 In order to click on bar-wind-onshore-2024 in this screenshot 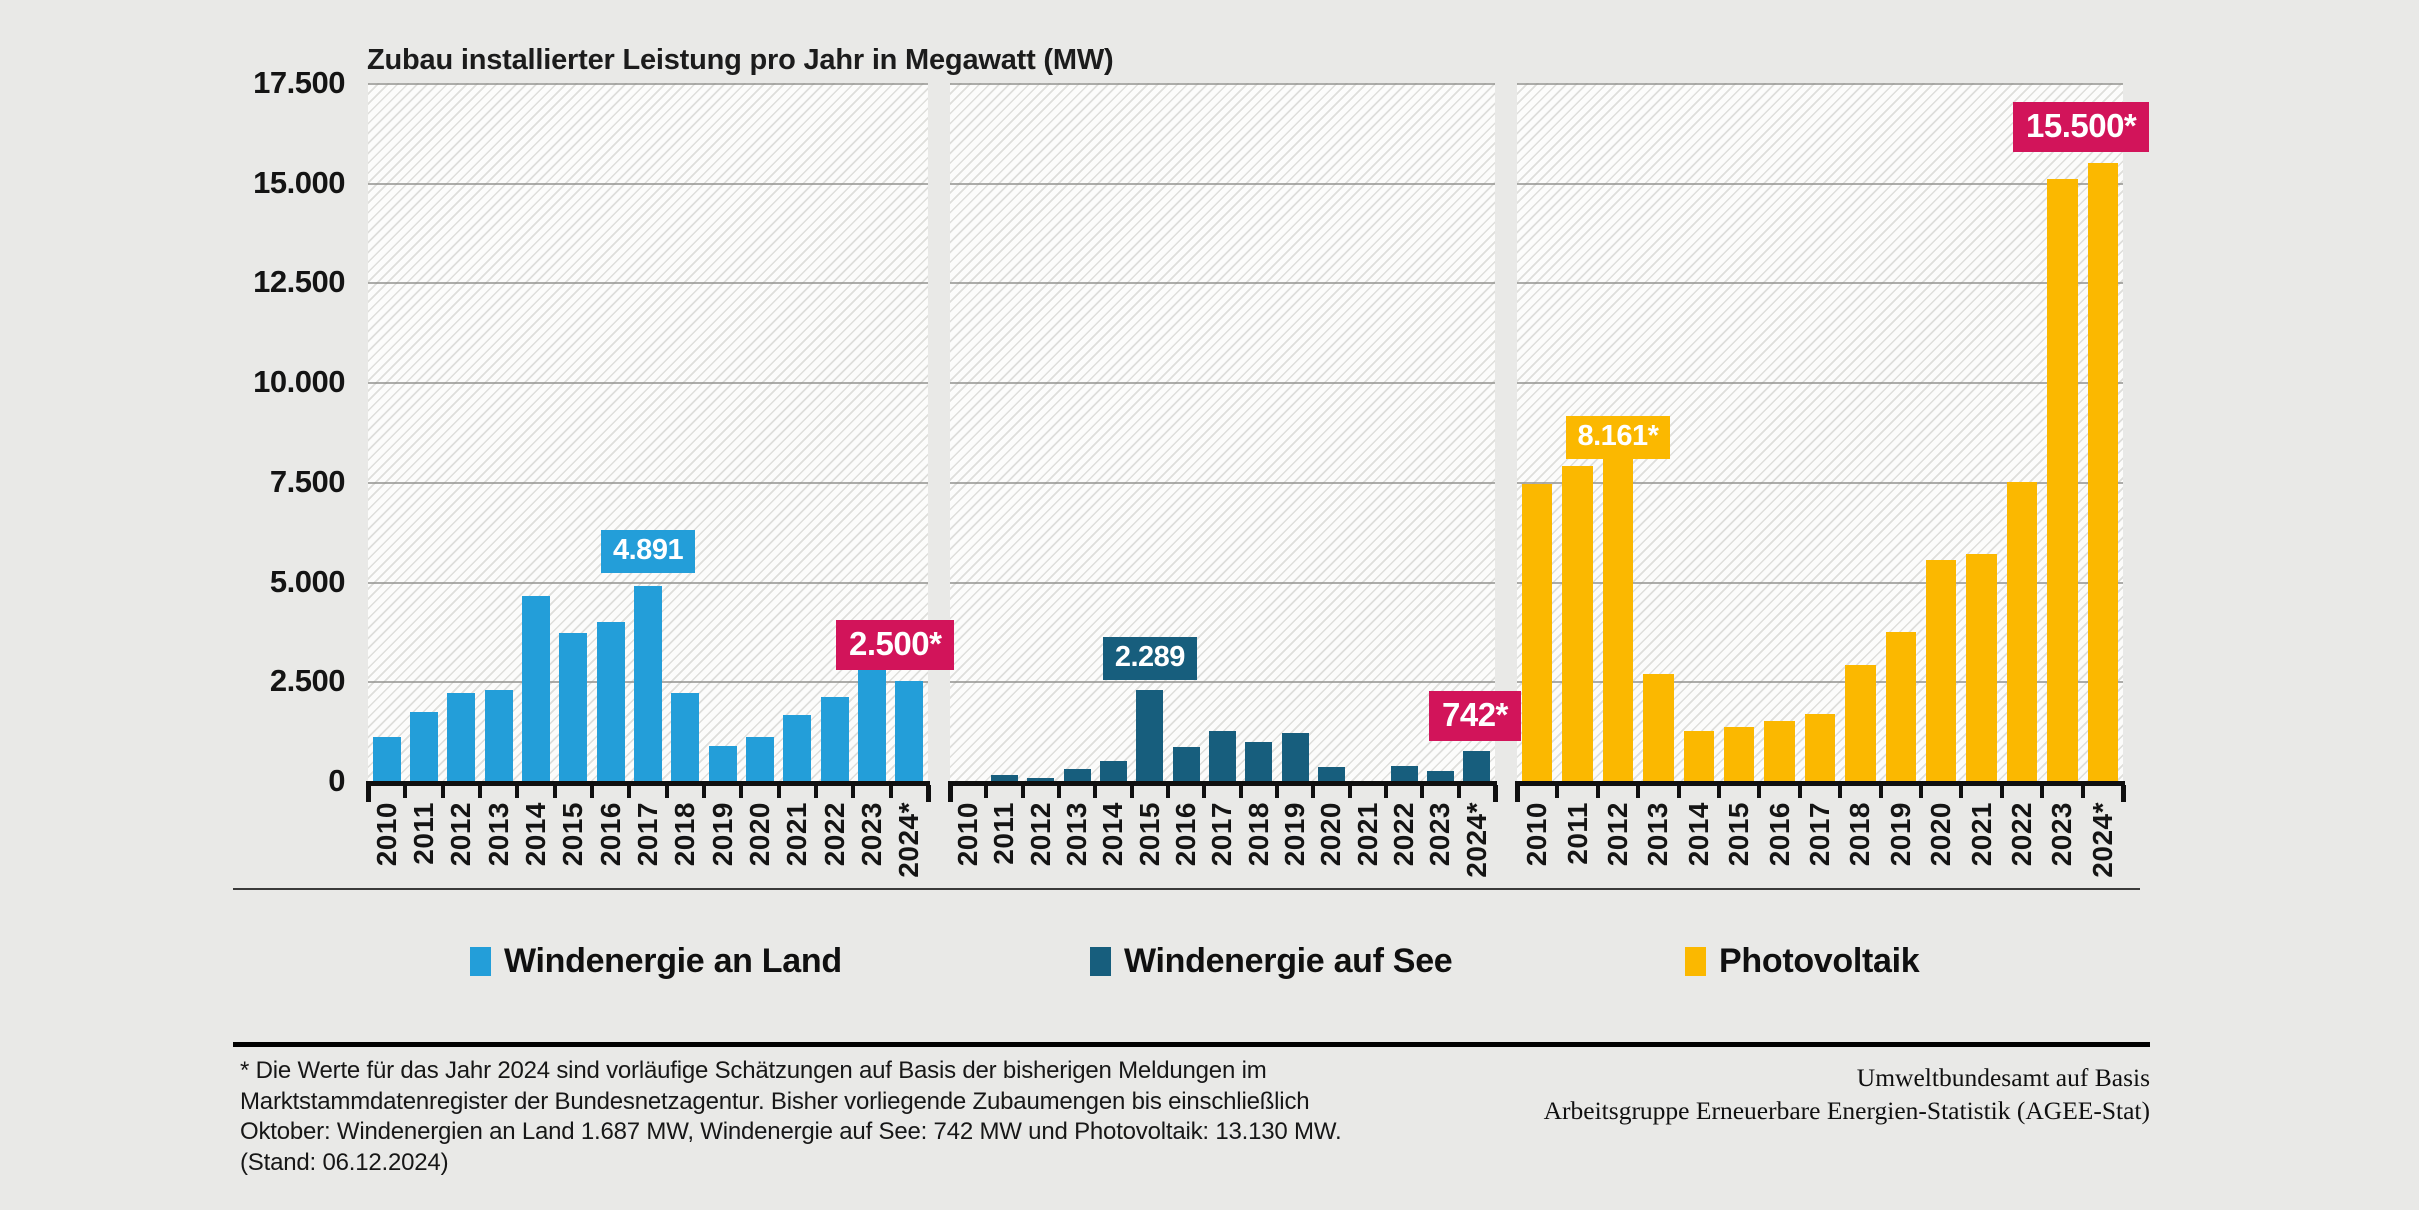, I will do `click(909, 731)`.